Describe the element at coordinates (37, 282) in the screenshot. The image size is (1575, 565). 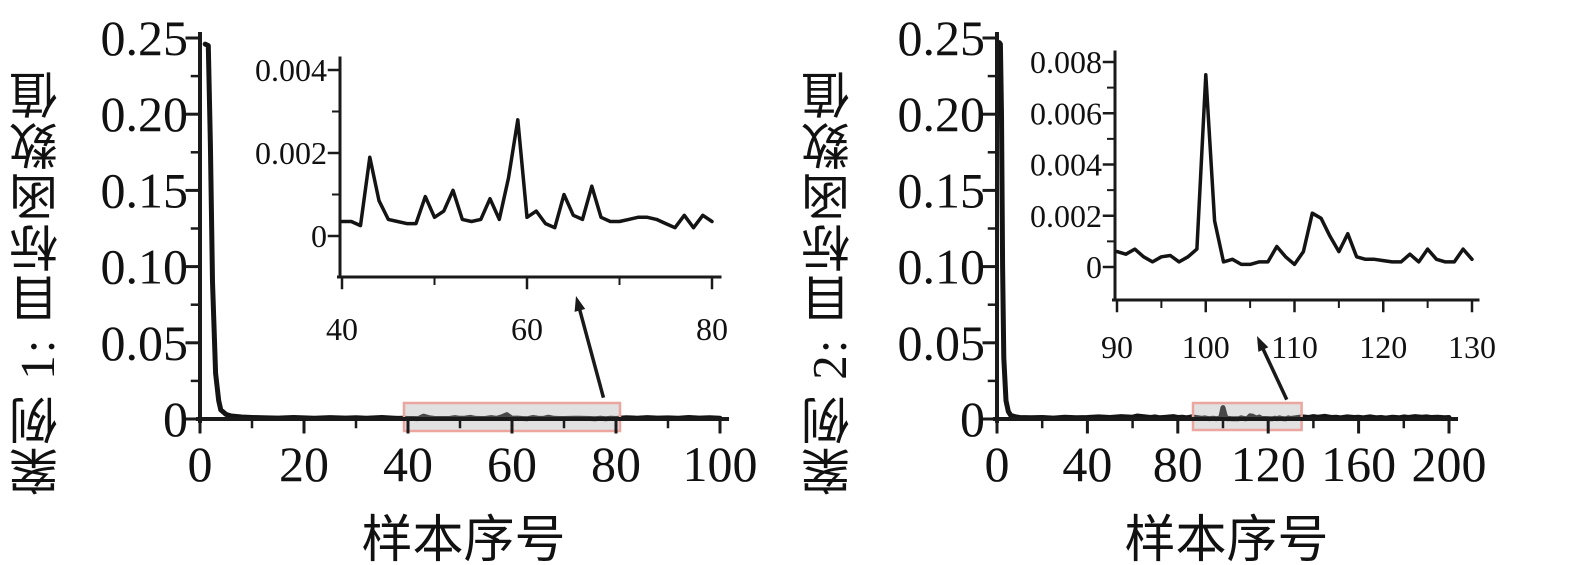
I see `case1-y-axis-label: 案例 1: 目标函数值` at that location.